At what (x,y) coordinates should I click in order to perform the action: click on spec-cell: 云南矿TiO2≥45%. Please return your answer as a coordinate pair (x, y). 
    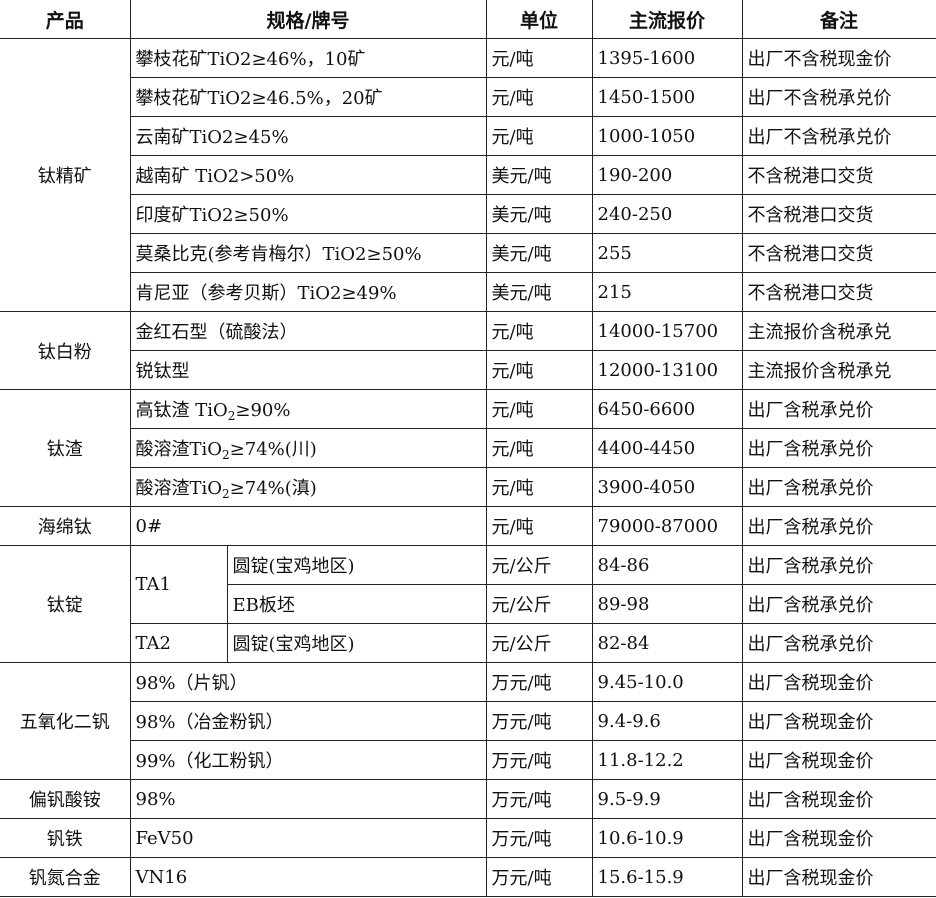
    Looking at the image, I should click on (308, 136).